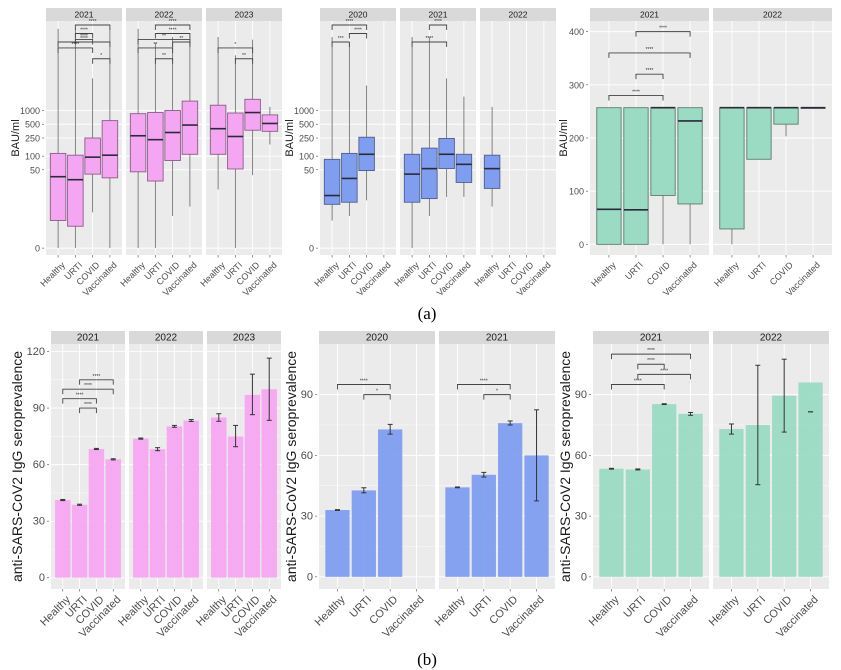  I want to click on y-tick-label: 30, so click(307, 517).